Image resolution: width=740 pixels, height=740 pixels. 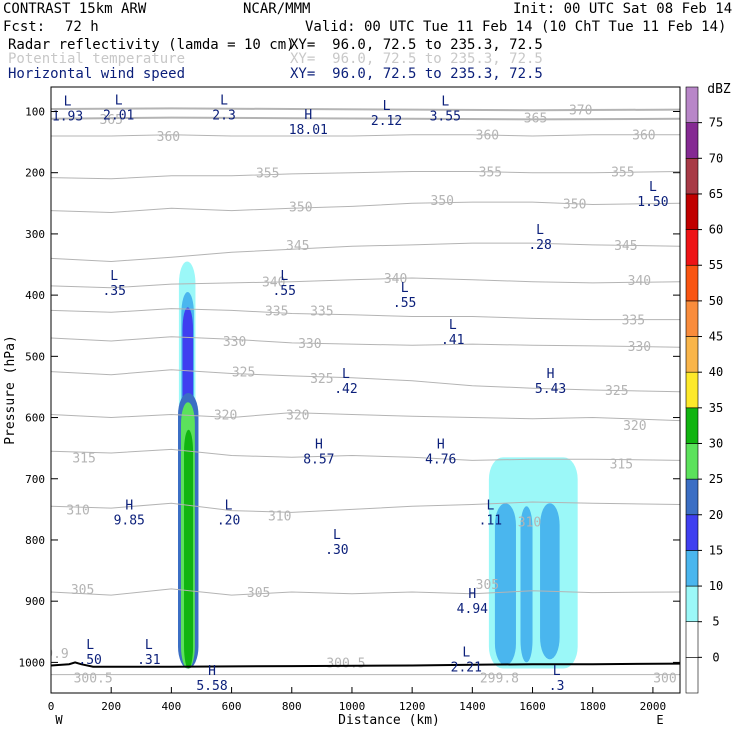 I want to click on theta-label-24: 335, so click(x=633, y=321).